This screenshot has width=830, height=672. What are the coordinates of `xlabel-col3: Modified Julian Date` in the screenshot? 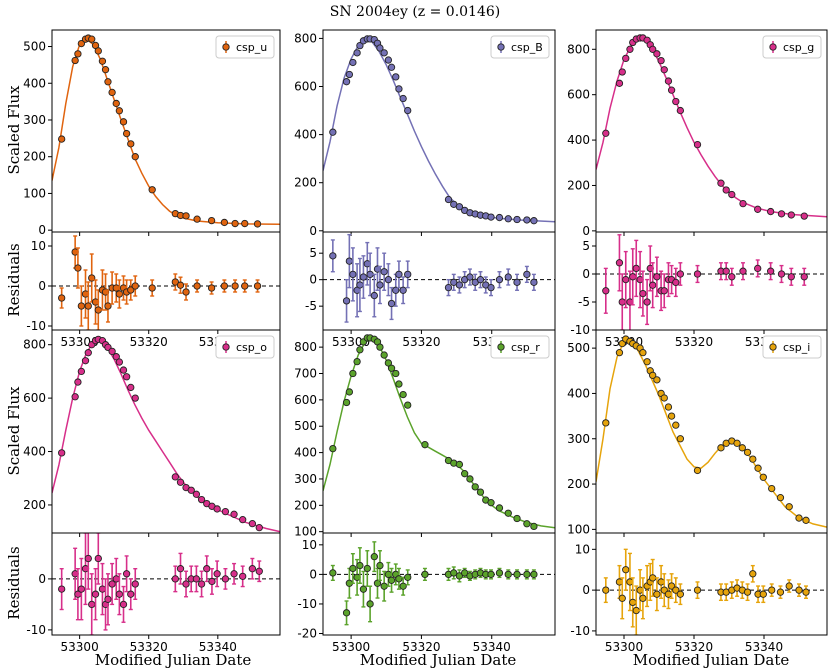 It's located at (711, 660).